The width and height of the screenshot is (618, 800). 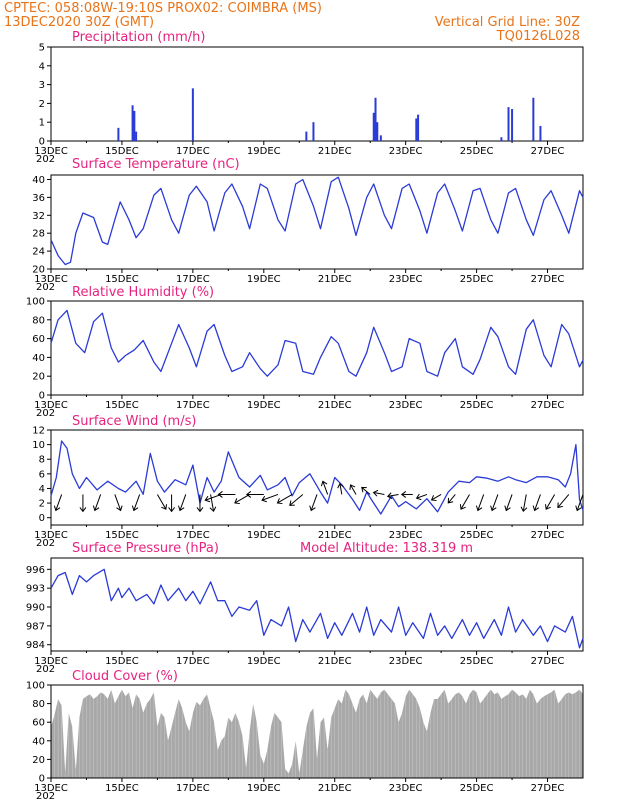 I want to click on wind-ytick-label: 12, so click(x=38, y=431).